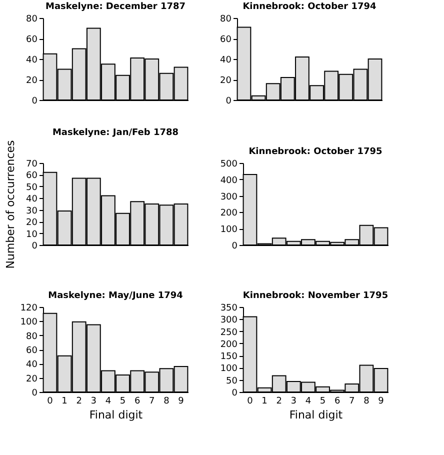 This screenshot has width=444, height=455. What do you see at coordinates (229, 309) in the screenshot?
I see `y-tick-label: 350` at bounding box center [229, 309].